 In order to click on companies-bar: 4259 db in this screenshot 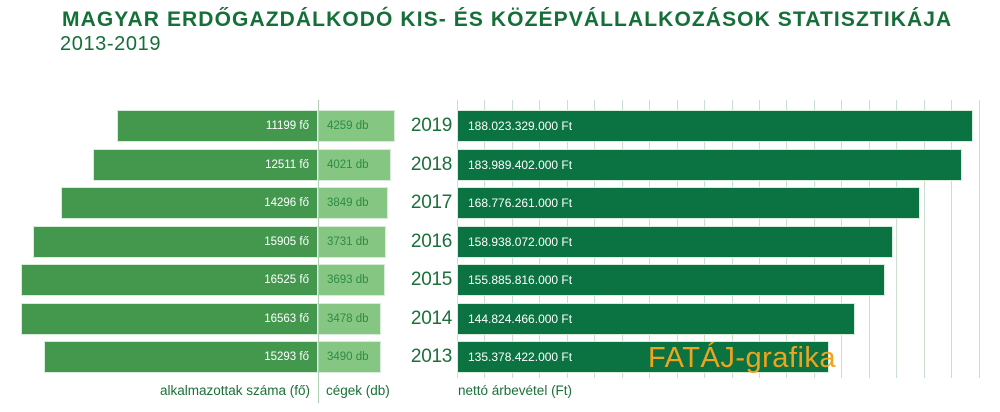, I will do `click(357, 126)`.